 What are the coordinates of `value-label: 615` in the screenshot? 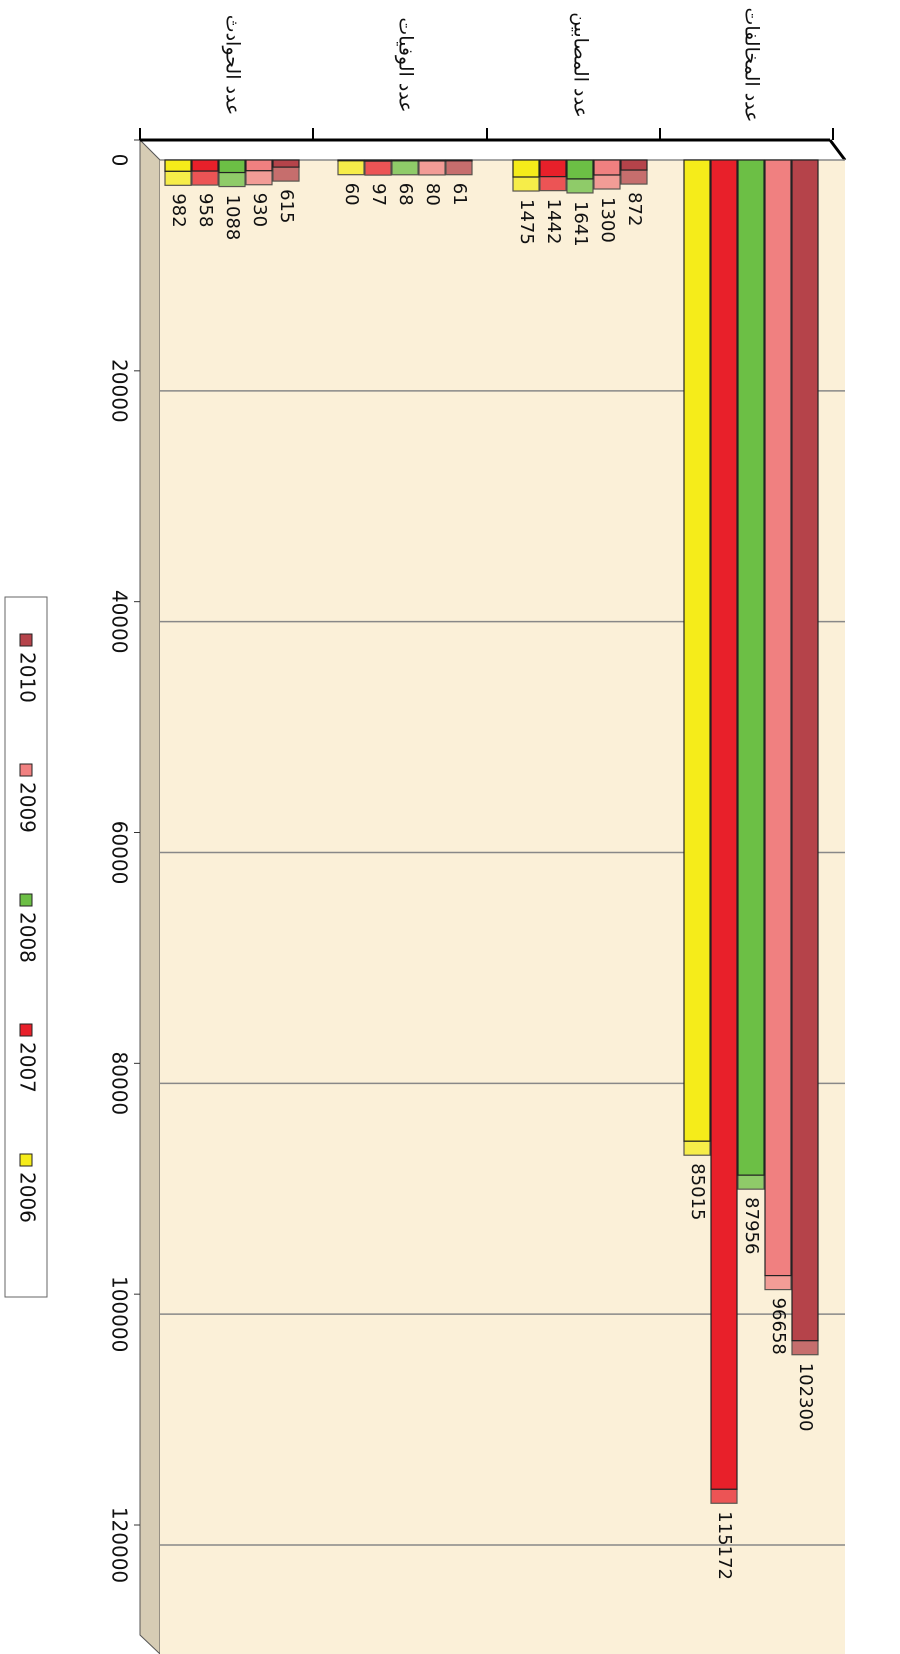 It's located at (286, 206).